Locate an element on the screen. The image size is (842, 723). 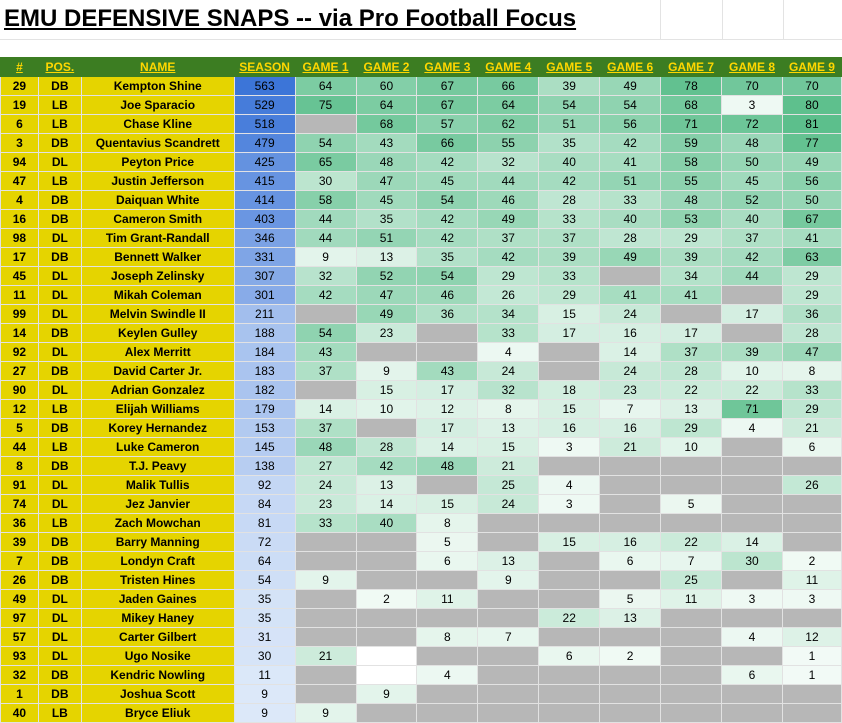
game-snaps: 68 is located at coordinates (691, 105).